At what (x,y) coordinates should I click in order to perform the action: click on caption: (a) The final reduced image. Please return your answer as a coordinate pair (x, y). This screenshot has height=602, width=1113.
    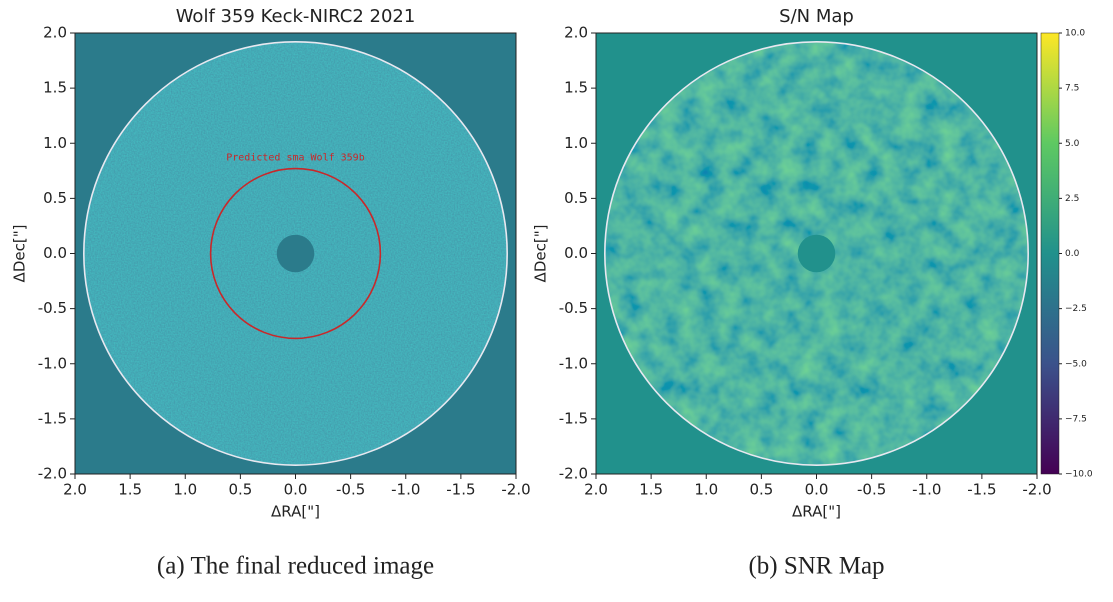
    Looking at the image, I should click on (295, 566).